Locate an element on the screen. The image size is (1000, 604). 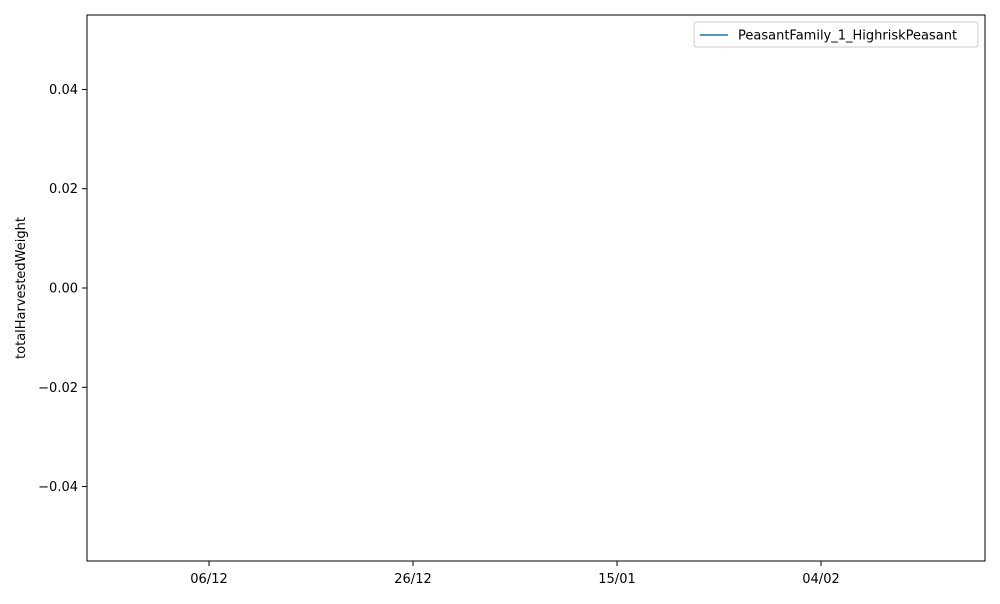
x-tick-label: 04/02 is located at coordinates (820, 579).